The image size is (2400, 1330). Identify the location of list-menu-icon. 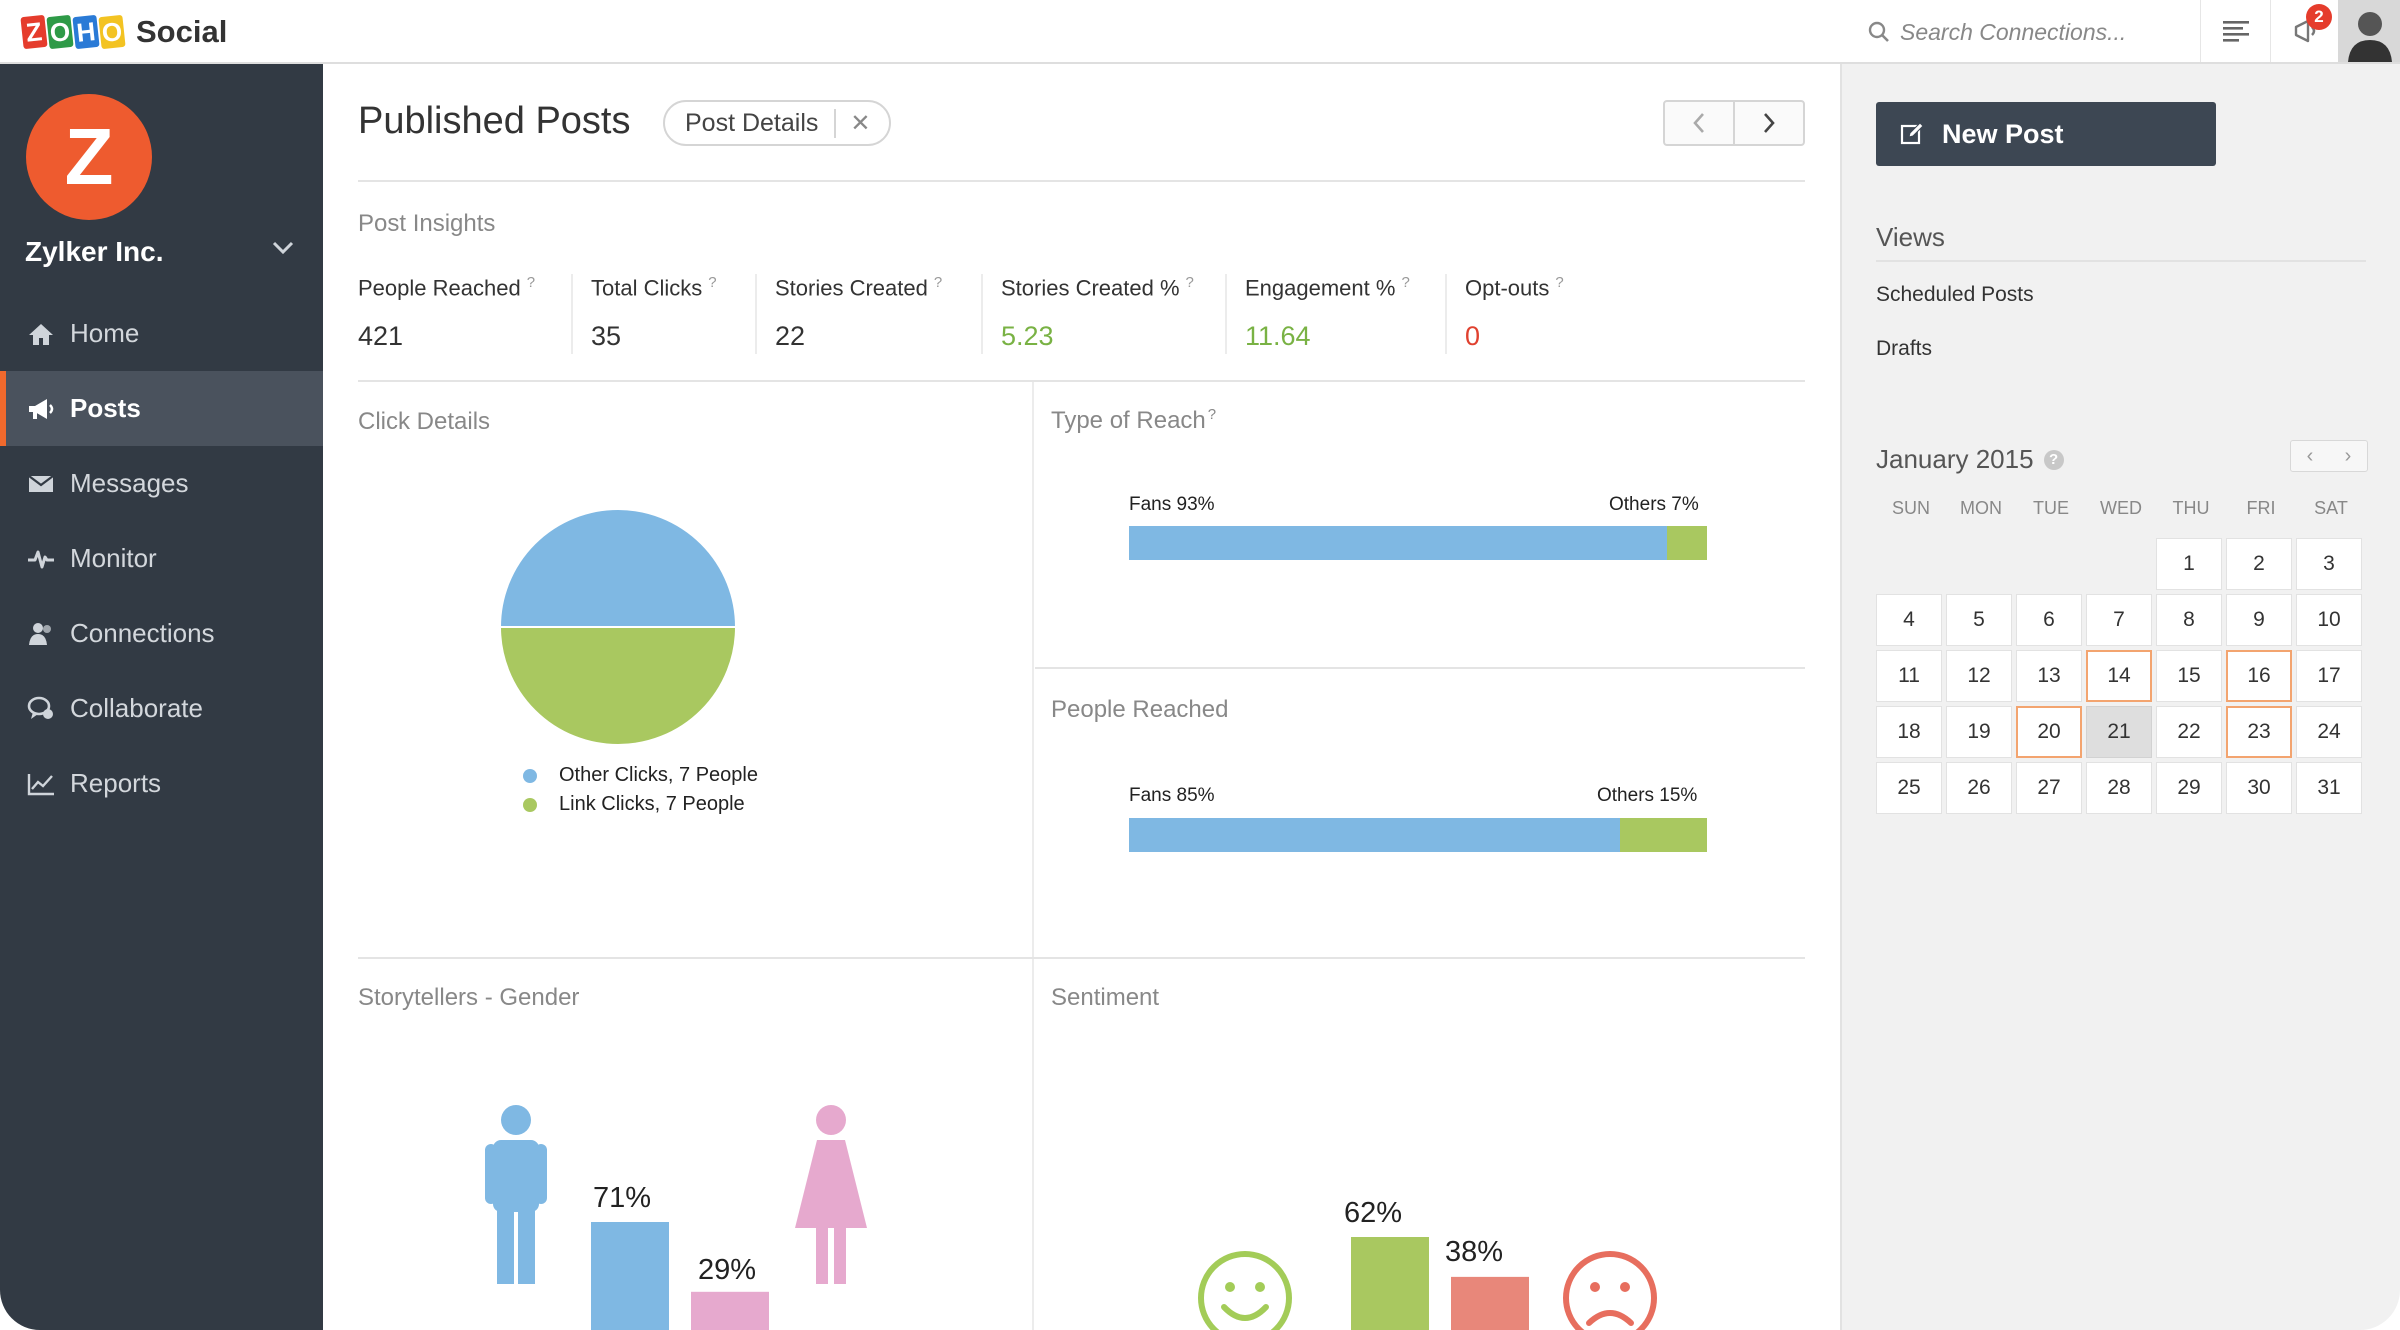
(2235, 31).